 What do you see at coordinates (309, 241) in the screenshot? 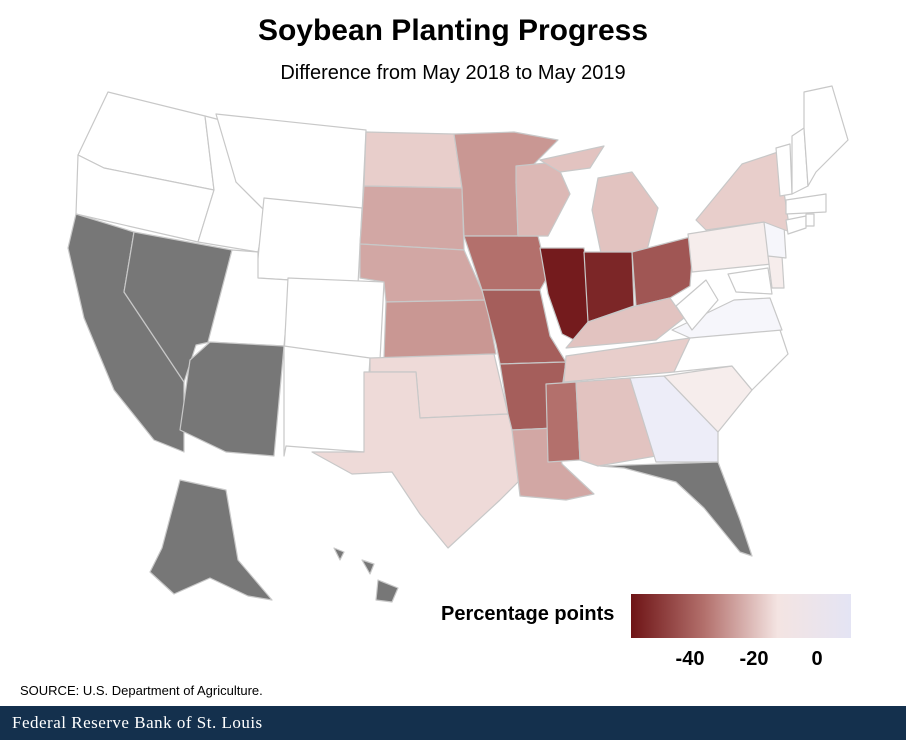
I see `state-wy` at bounding box center [309, 241].